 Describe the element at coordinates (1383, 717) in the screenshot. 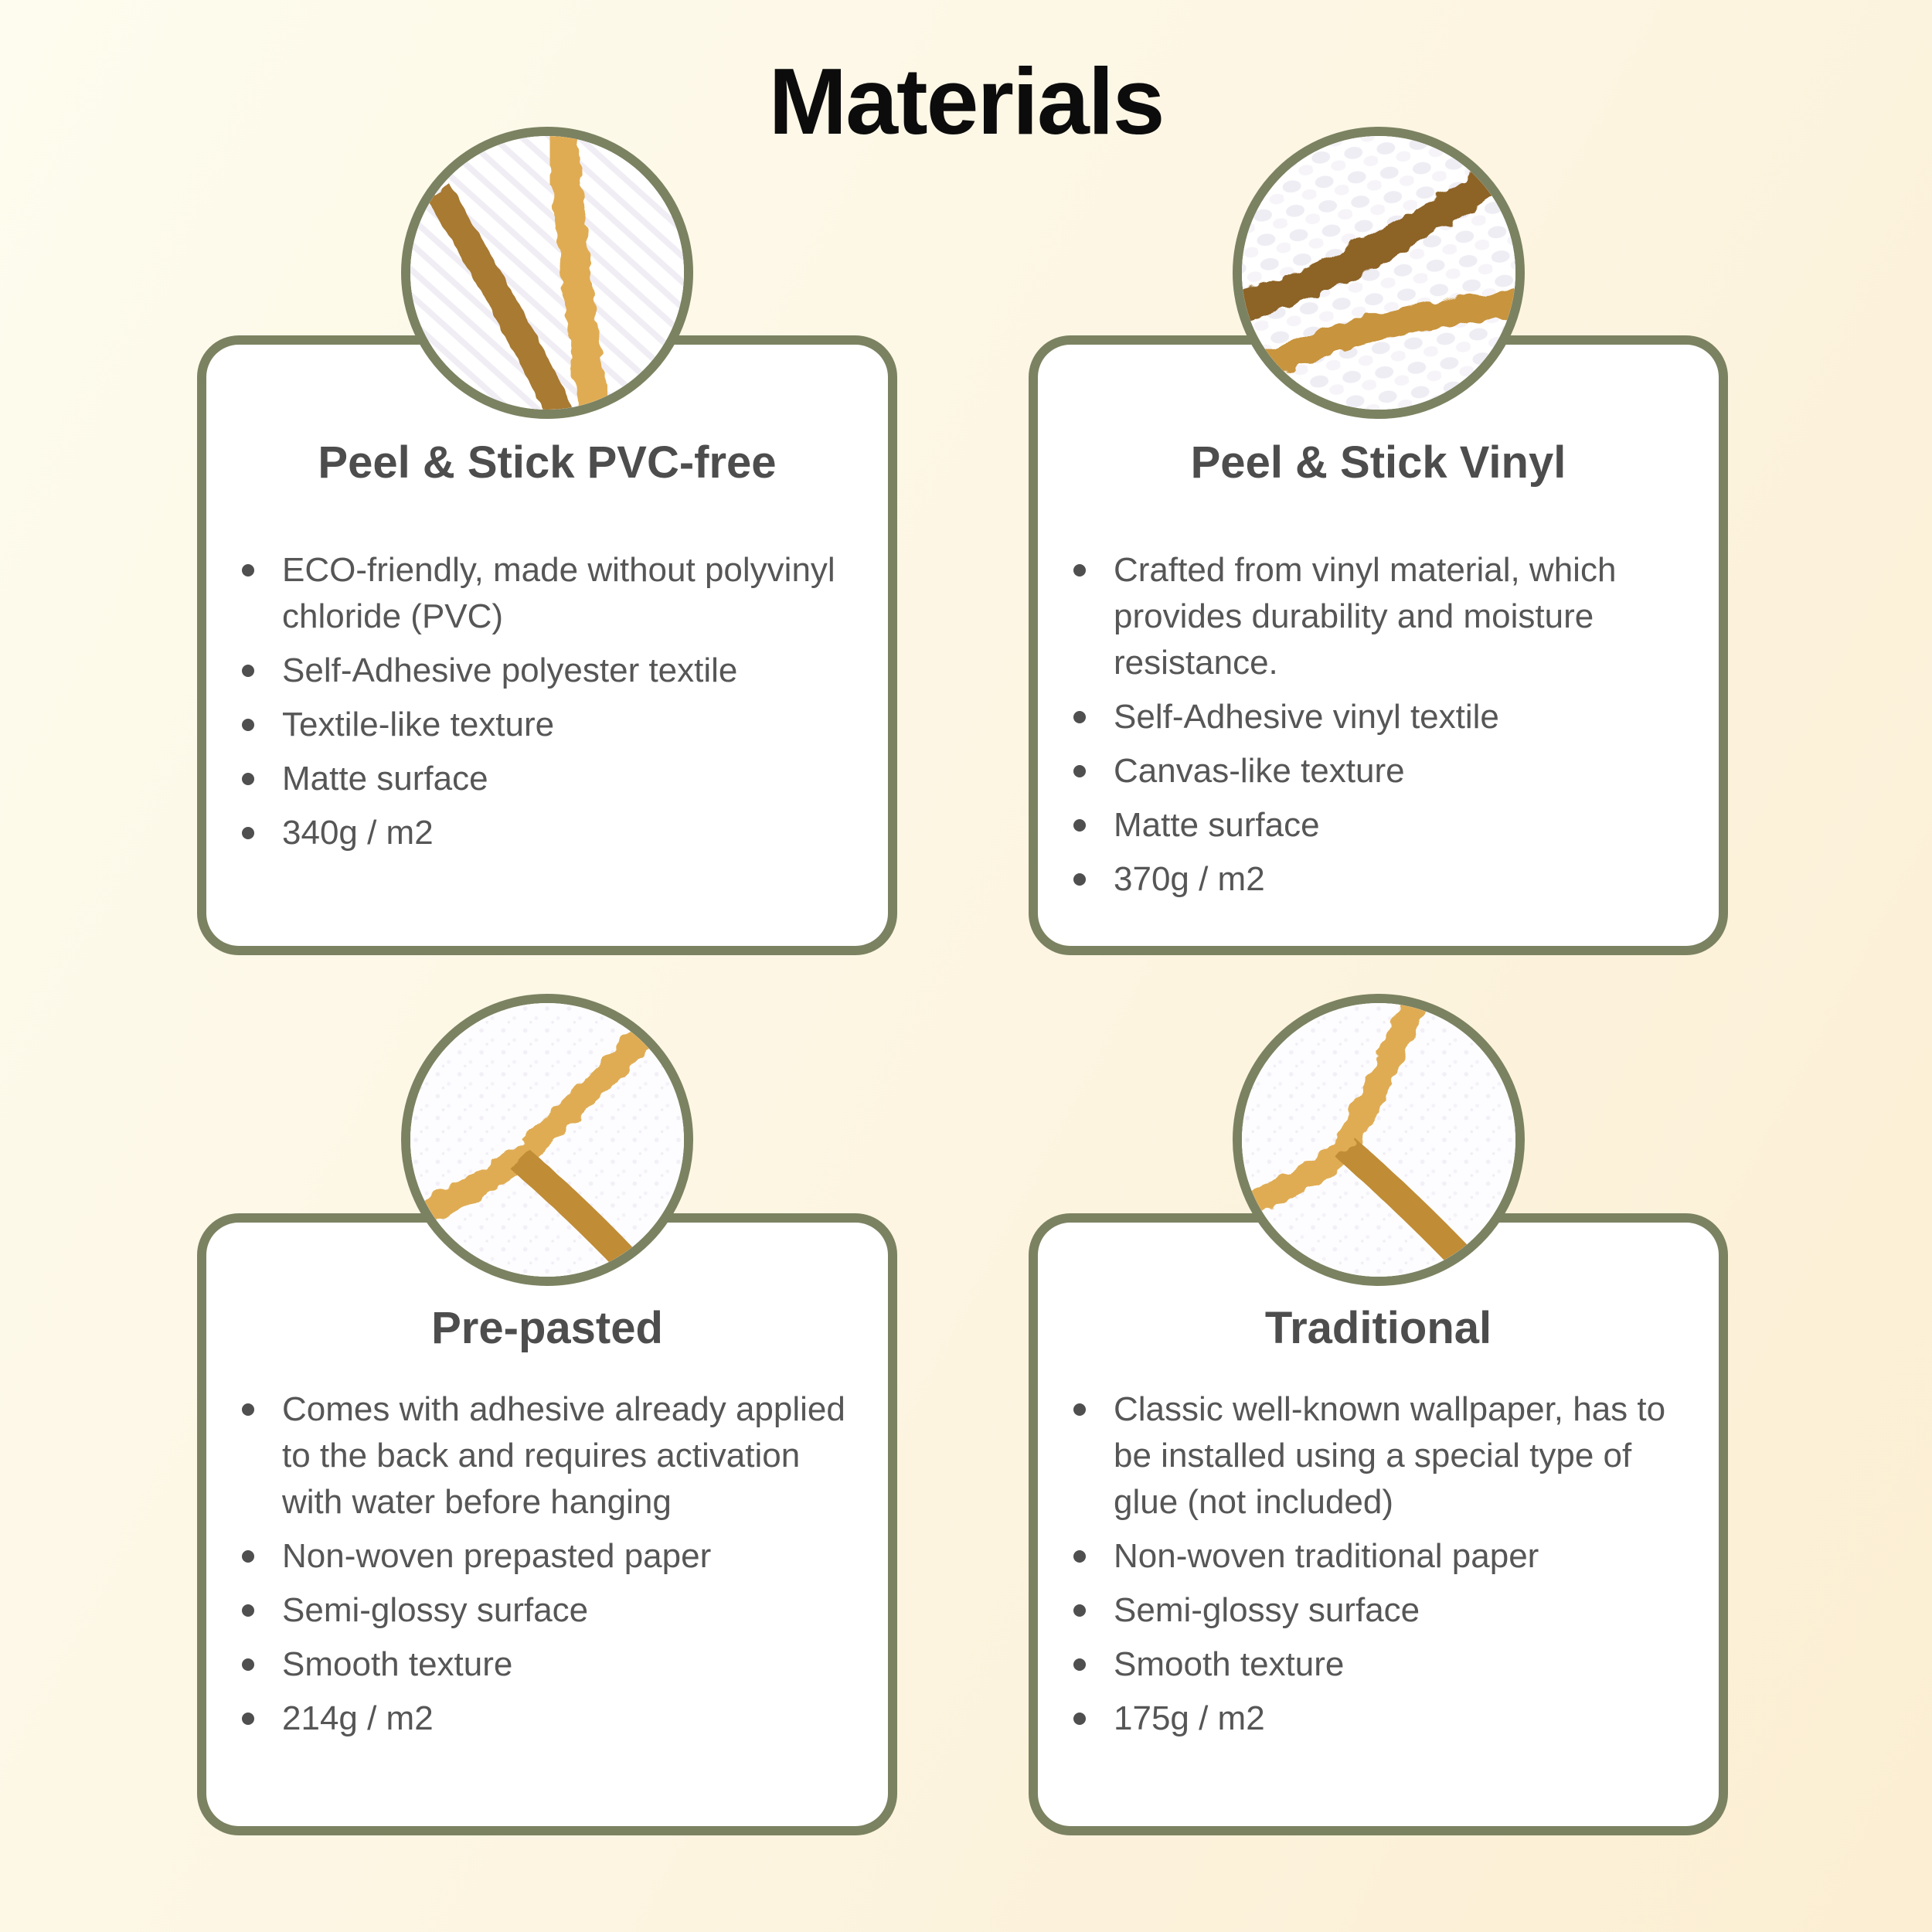

I see `bullet-item: Self-Adhesive vinyl textile` at that location.